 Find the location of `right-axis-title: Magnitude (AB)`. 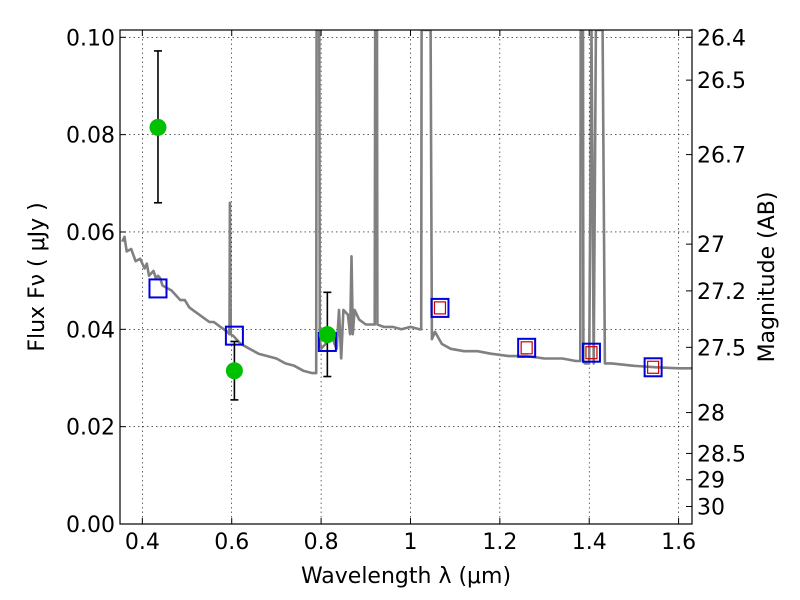

right-axis-title: Magnitude (AB) is located at coordinates (767, 277).